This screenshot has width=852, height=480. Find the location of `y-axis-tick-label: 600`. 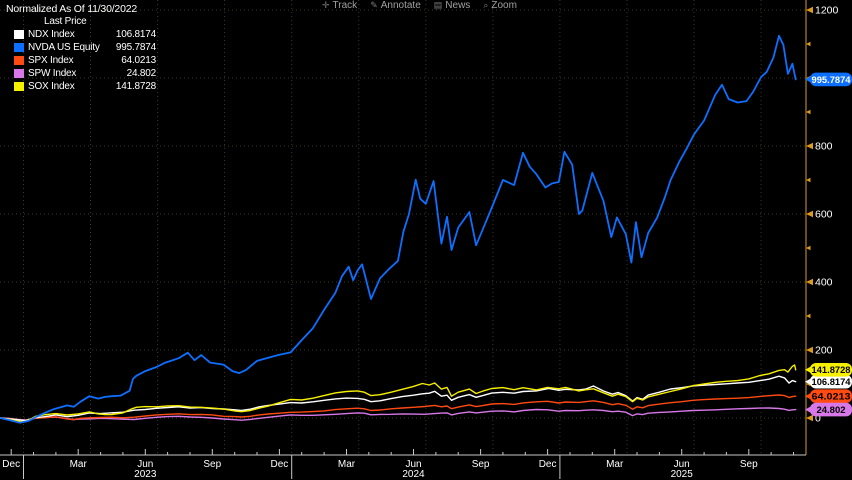

y-axis-tick-label: 600 is located at coordinates (824, 215).